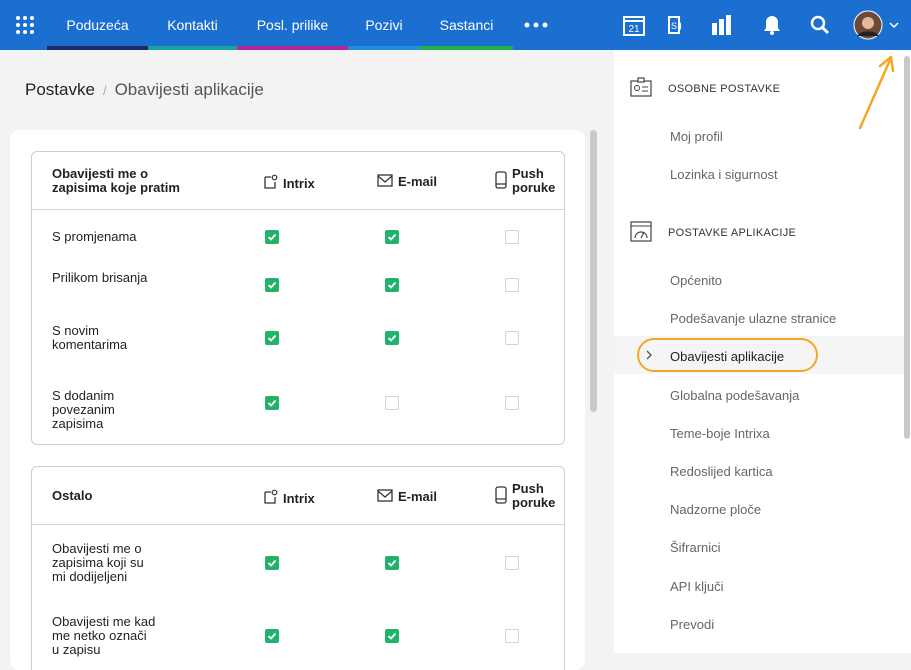 This screenshot has height=670, width=911. I want to click on nav-item: Pozivi, so click(384, 25).